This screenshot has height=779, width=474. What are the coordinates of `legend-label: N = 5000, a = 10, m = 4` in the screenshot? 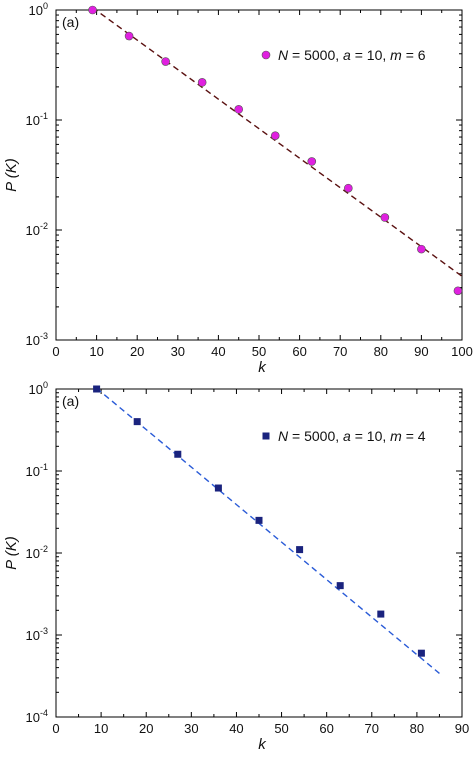 It's located at (352, 436).